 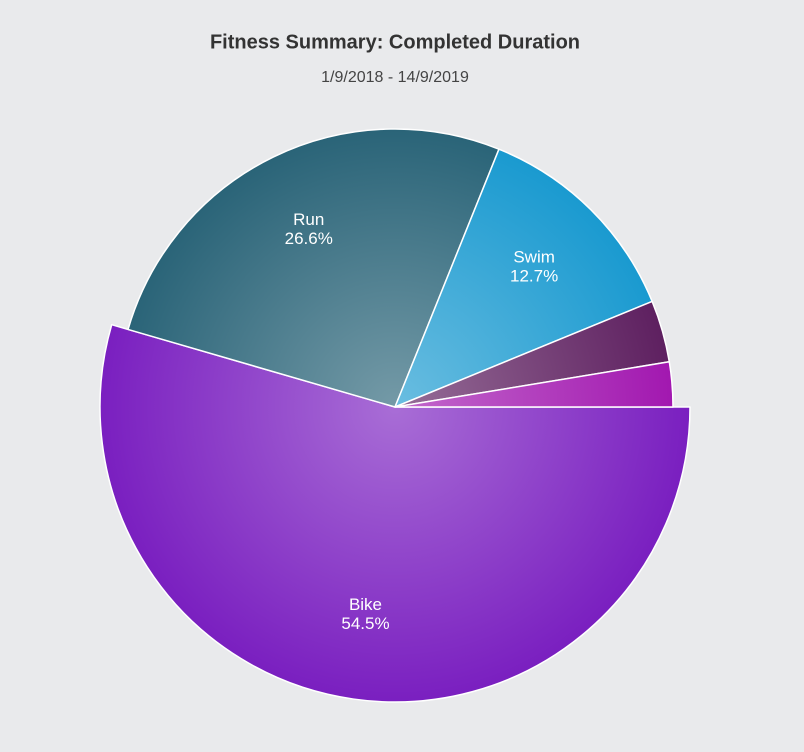 What do you see at coordinates (534, 275) in the screenshot?
I see `slice-value-label: 12.7%` at bounding box center [534, 275].